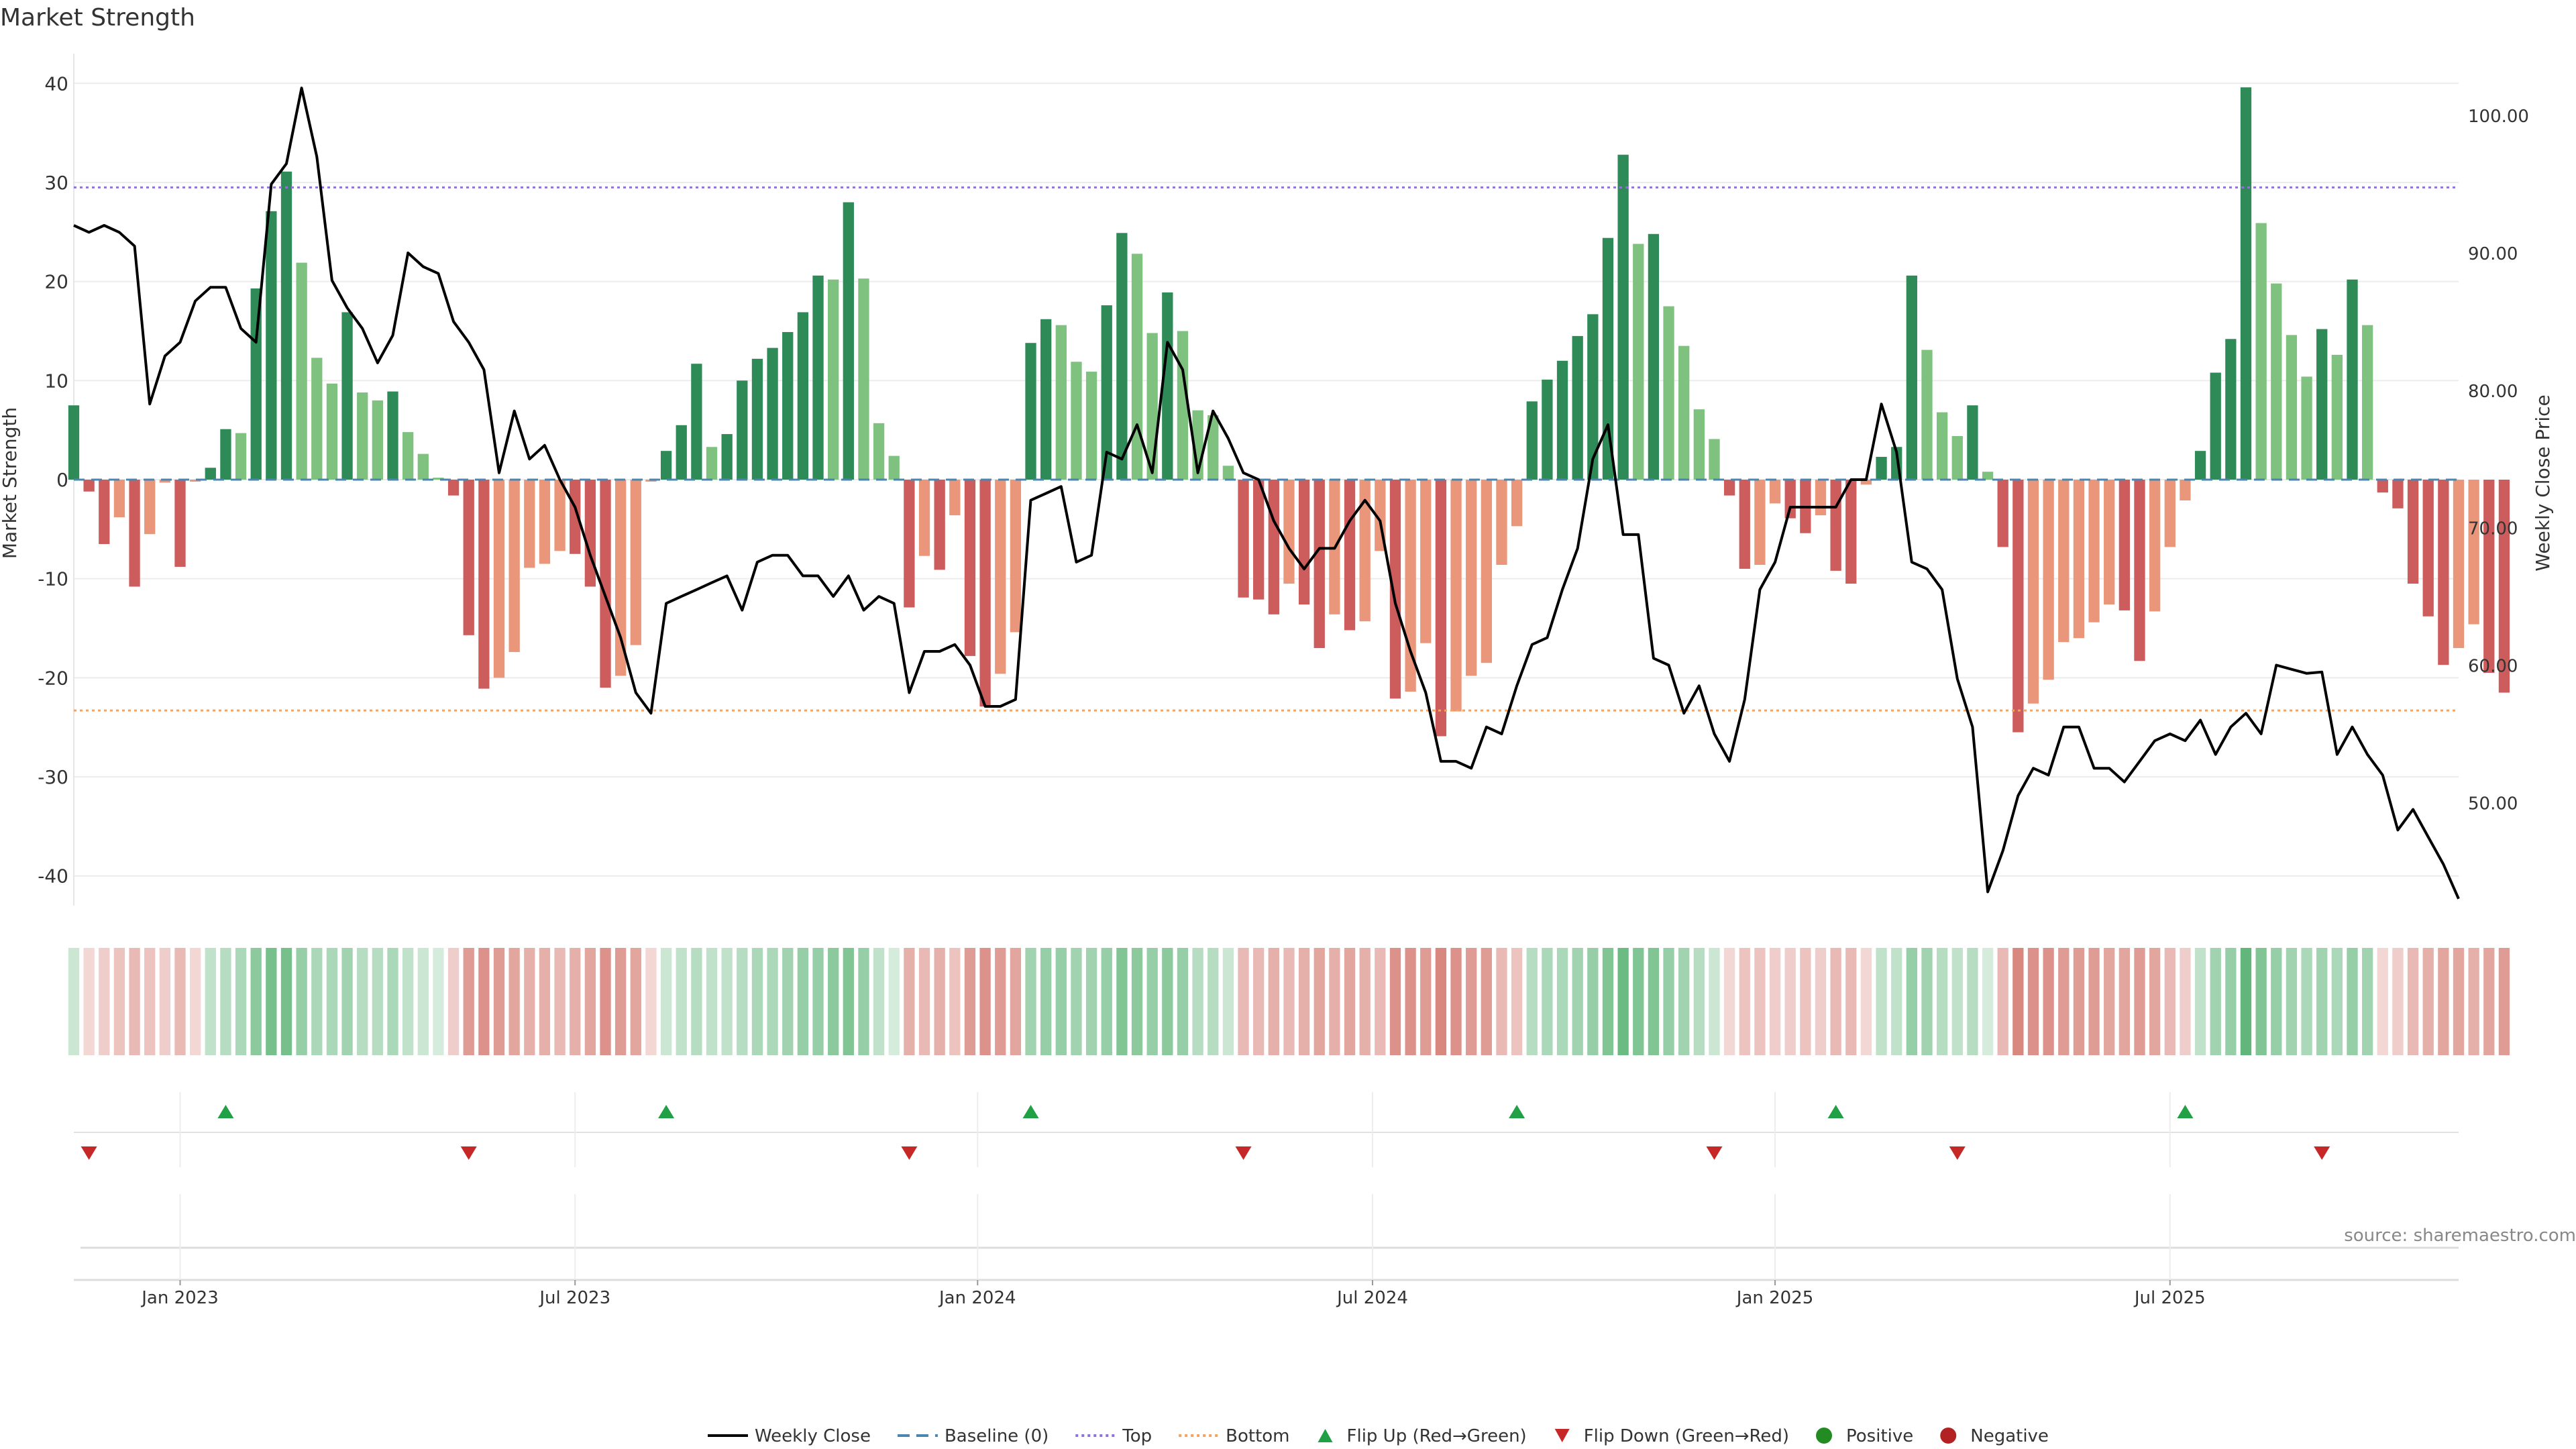 Image resolution: width=2576 pixels, height=1449 pixels. What do you see at coordinates (574, 1298) in the screenshot?
I see `x-tick-label: Jul 2023` at bounding box center [574, 1298].